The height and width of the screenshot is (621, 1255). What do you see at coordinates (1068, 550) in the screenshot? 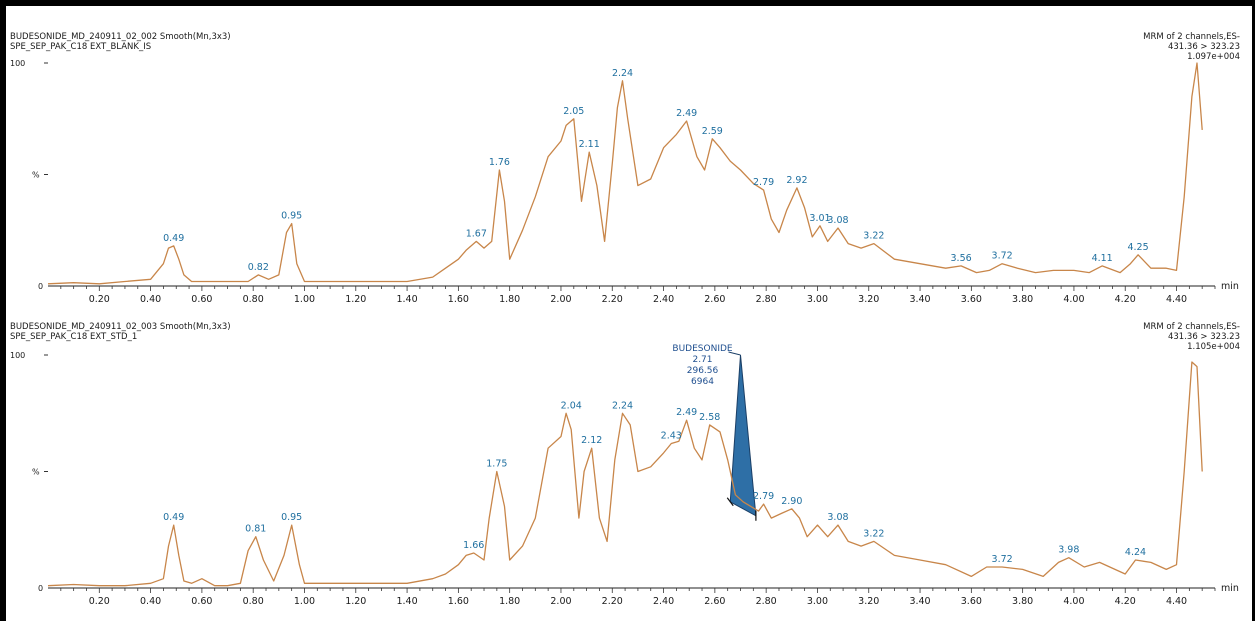
I see `peak-rt-label: 3.98` at bounding box center [1068, 550].